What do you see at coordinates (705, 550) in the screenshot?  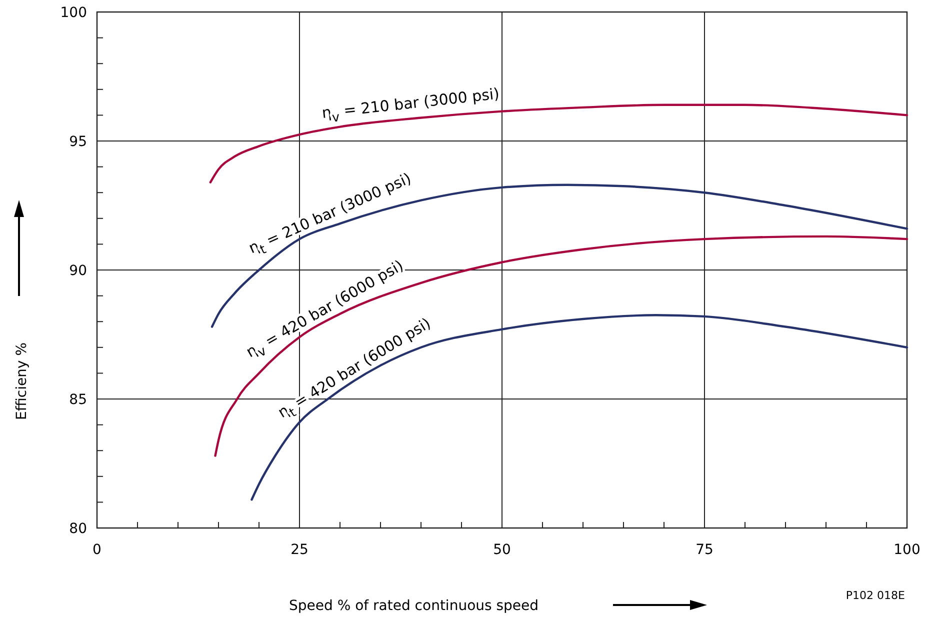 I see `x-tick-label: 75` at bounding box center [705, 550].